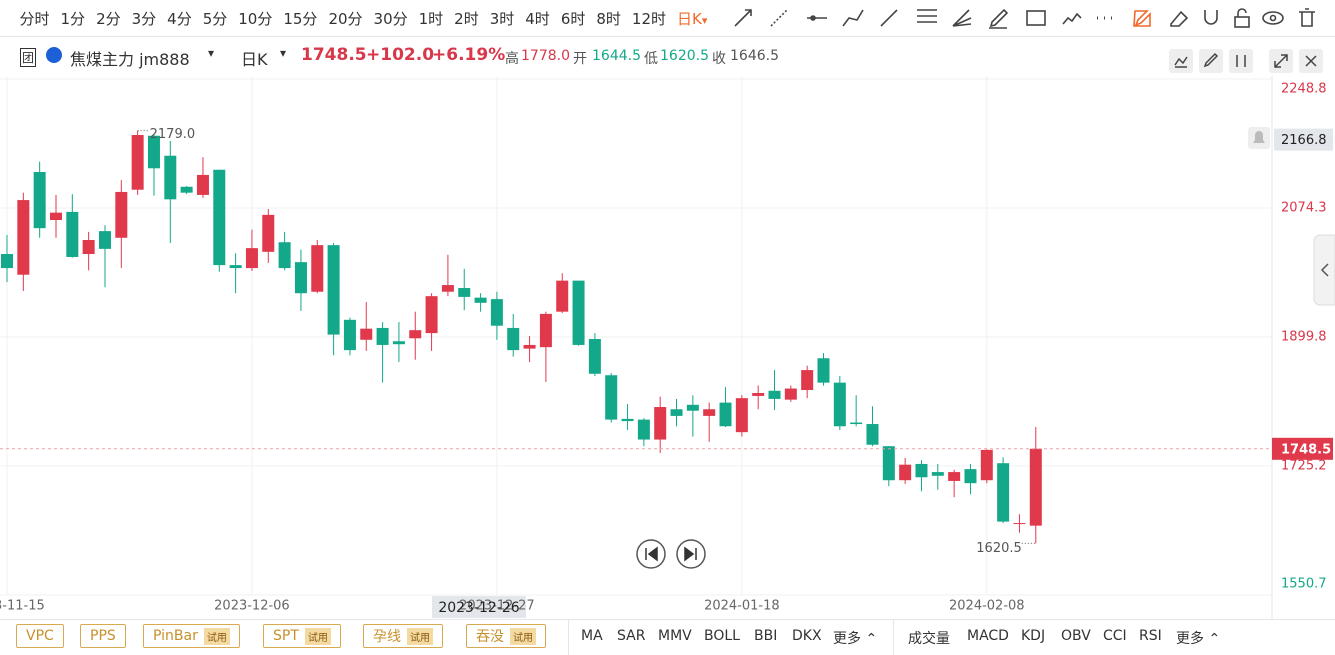  What do you see at coordinates (988, 636) in the screenshot?
I see `sub-indicator: MACD` at bounding box center [988, 636].